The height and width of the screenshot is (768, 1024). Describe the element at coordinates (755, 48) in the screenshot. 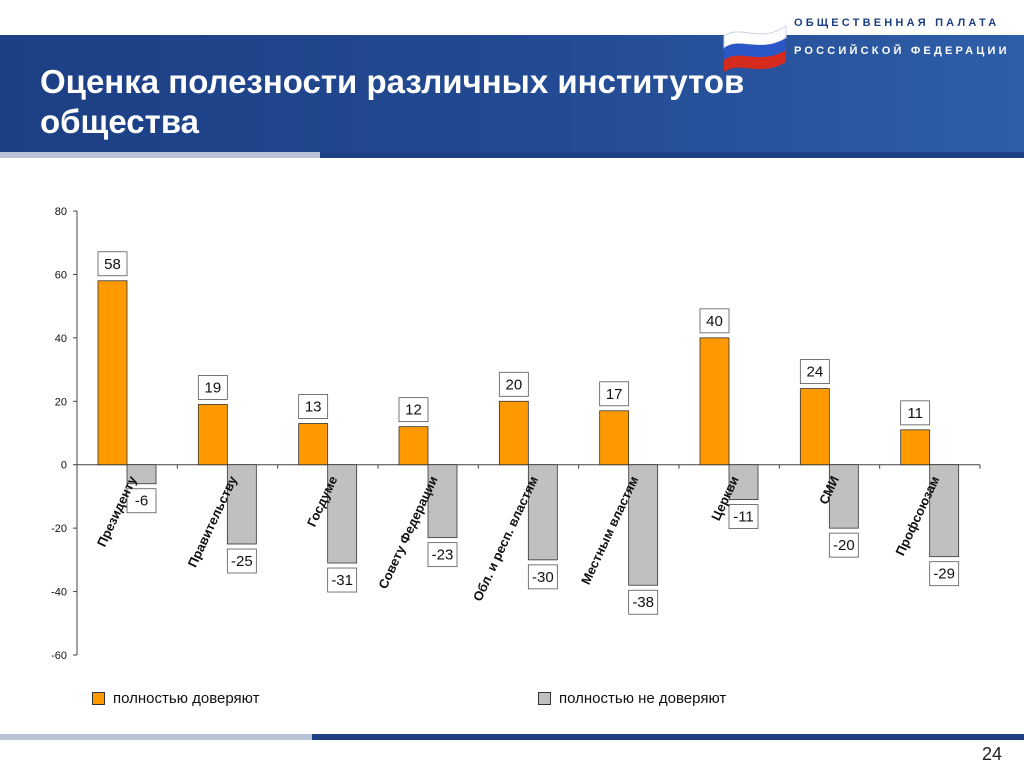

I see `russian-flag-icon` at that location.